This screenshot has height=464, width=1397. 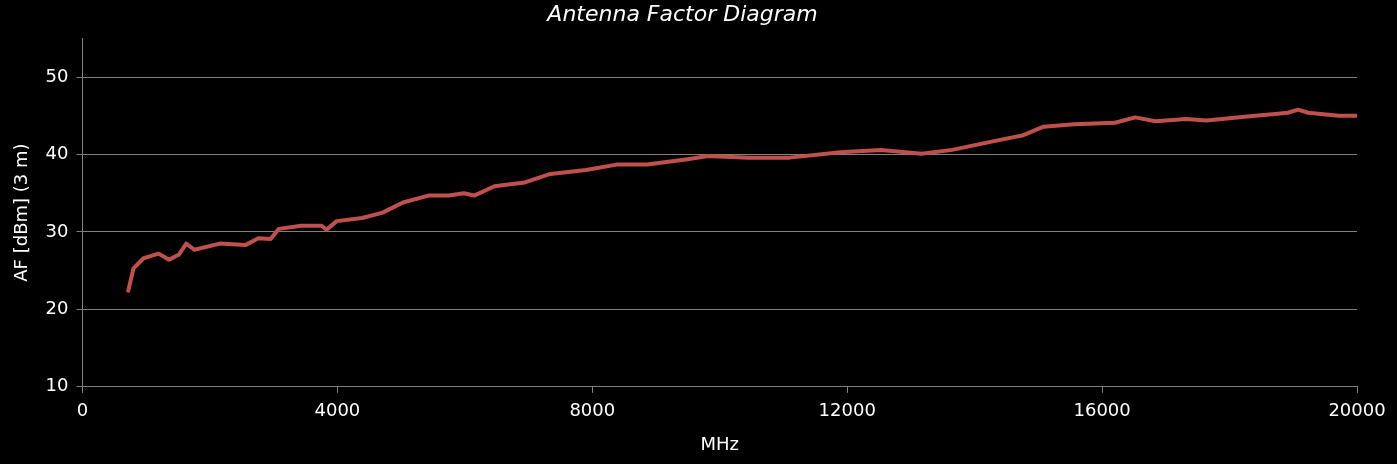 What do you see at coordinates (1357, 410) in the screenshot?
I see `x-tick-label: 20000` at bounding box center [1357, 410].